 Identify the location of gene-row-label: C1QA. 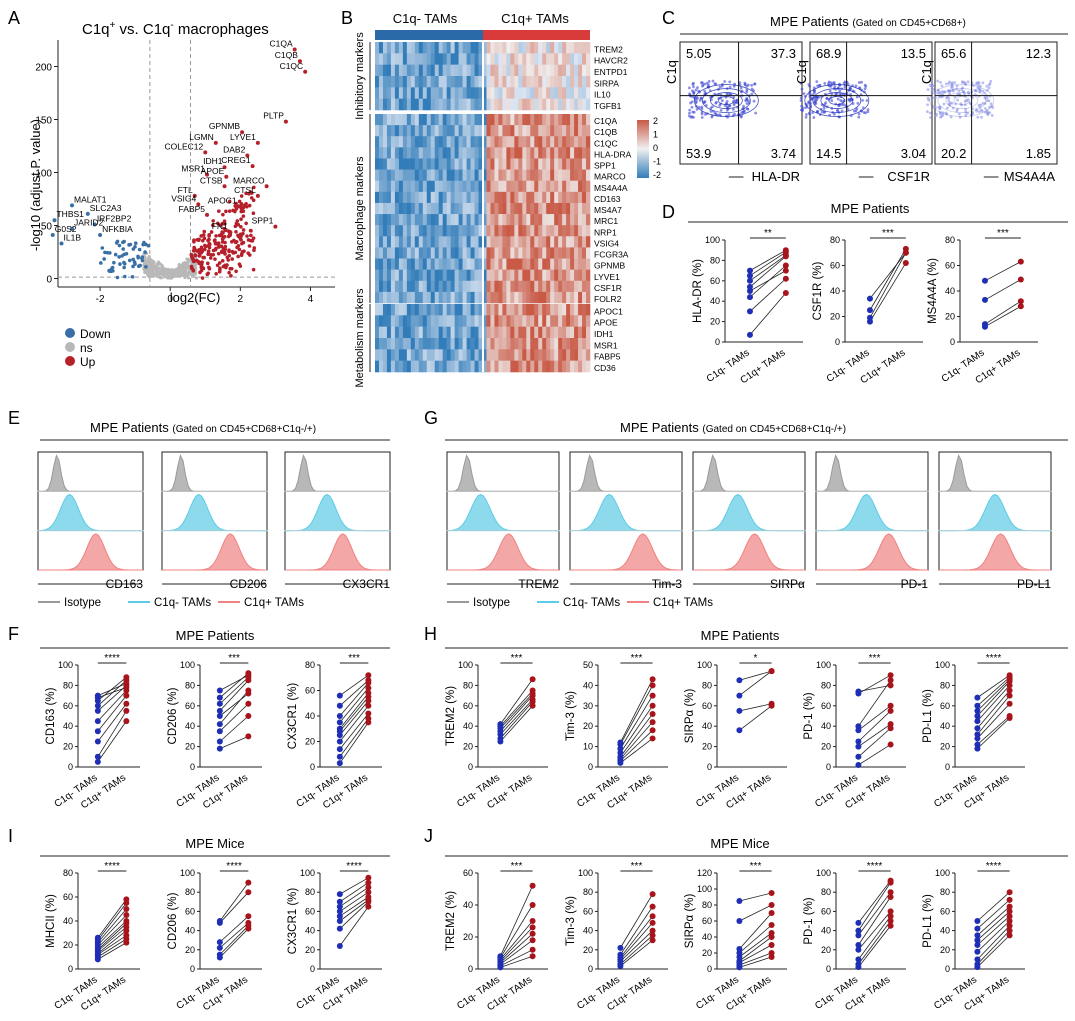
(605, 121).